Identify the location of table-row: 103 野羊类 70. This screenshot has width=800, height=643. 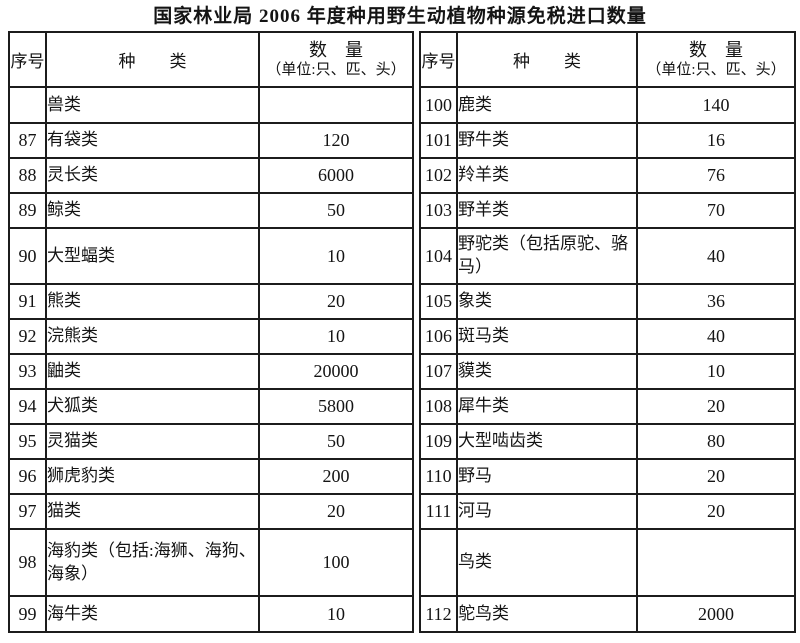
(607, 210).